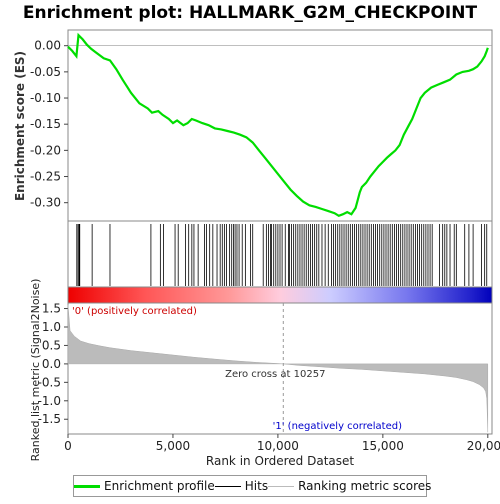 The image size is (500, 504). I want to click on x-tick-label: 0, so click(68, 446).